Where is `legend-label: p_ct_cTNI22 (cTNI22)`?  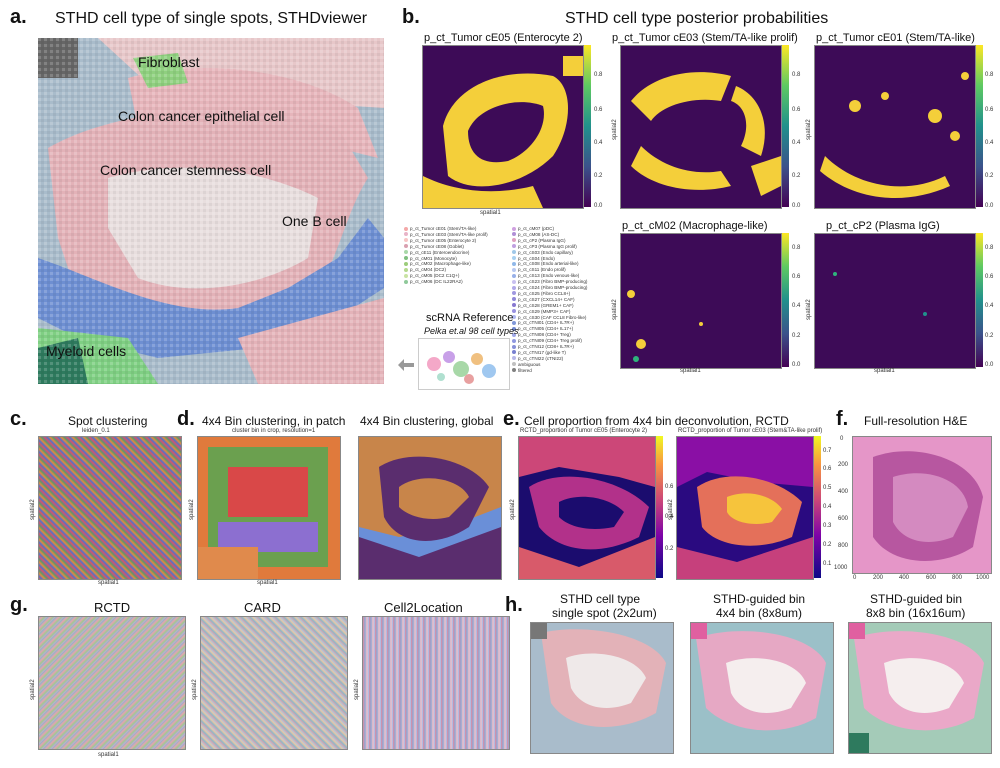 legend-label: p_ct_cTNI22 (cTNI22) is located at coordinates (541, 358).